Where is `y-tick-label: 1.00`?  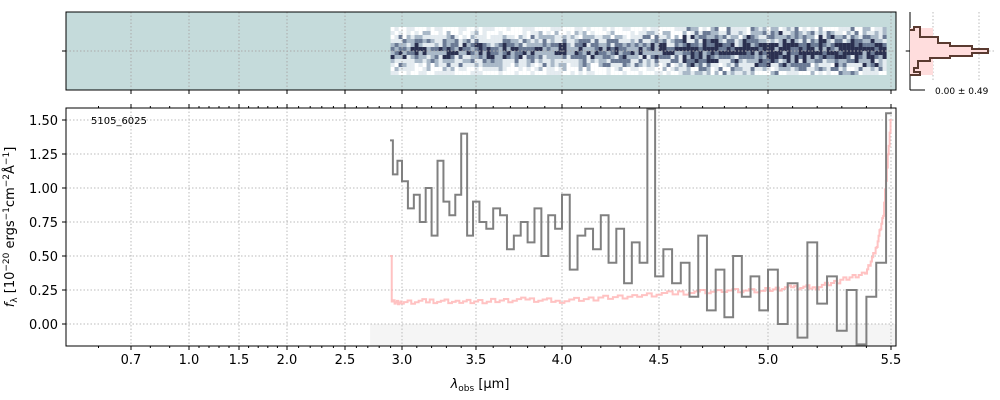 y-tick-label: 1.00 is located at coordinates (43, 189).